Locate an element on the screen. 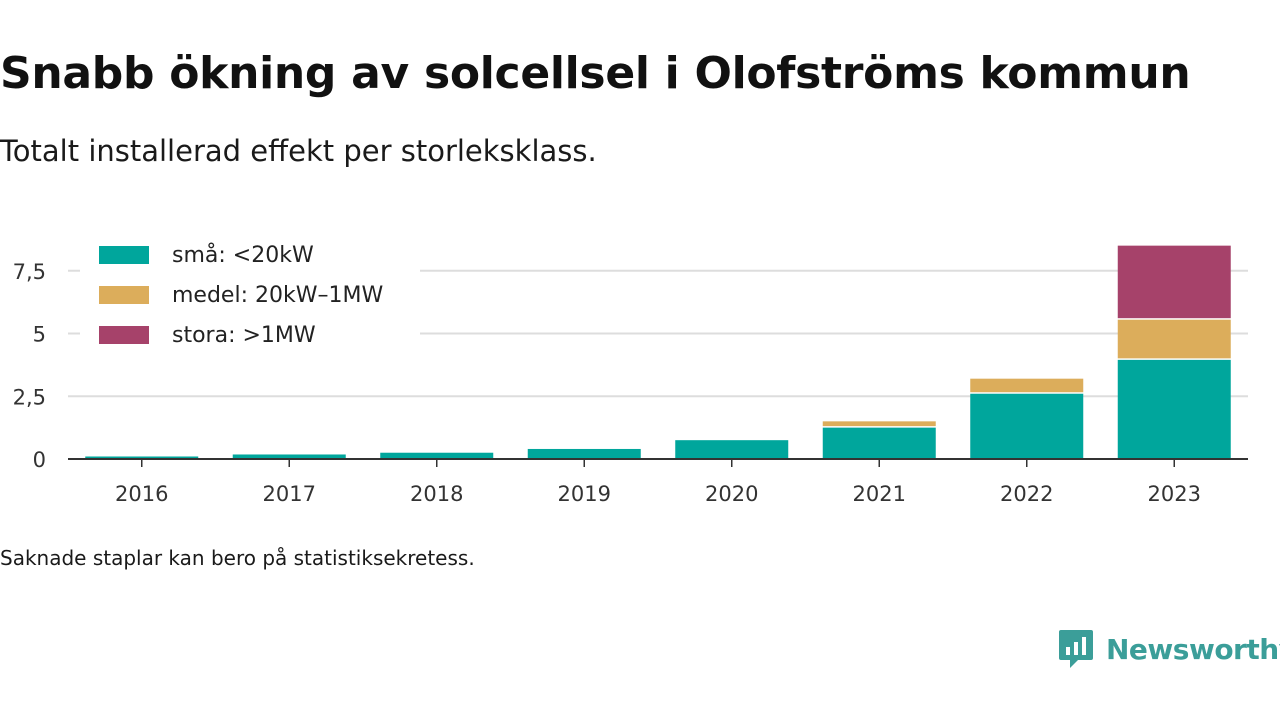  x-tick-label: 2019 is located at coordinates (584, 494).